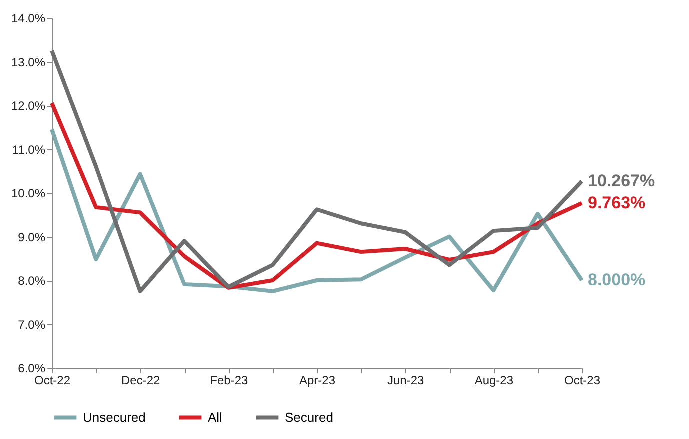 The width and height of the screenshot is (689, 439). Describe the element at coordinates (32, 281) in the screenshot. I see `y-tick-label: 8.0%` at that location.